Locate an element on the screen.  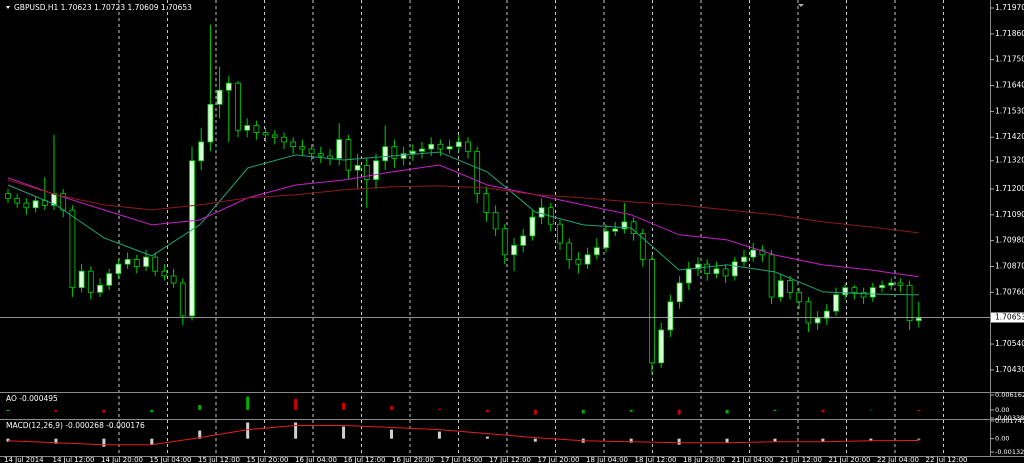
x-tick-label: 22 Jul 12:00 is located at coordinates (947, 459).